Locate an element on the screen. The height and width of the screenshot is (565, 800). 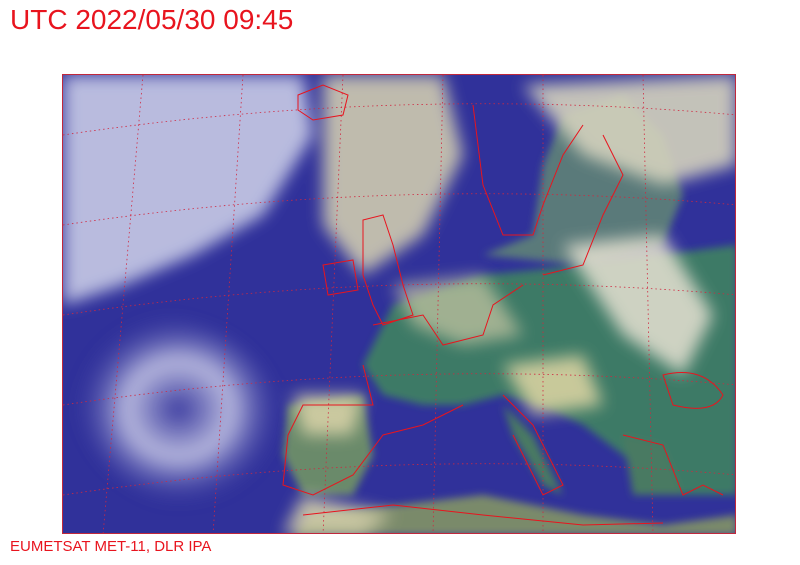
image-credit: EUMETSAT MET-11, DLR IPA is located at coordinates (111, 546).